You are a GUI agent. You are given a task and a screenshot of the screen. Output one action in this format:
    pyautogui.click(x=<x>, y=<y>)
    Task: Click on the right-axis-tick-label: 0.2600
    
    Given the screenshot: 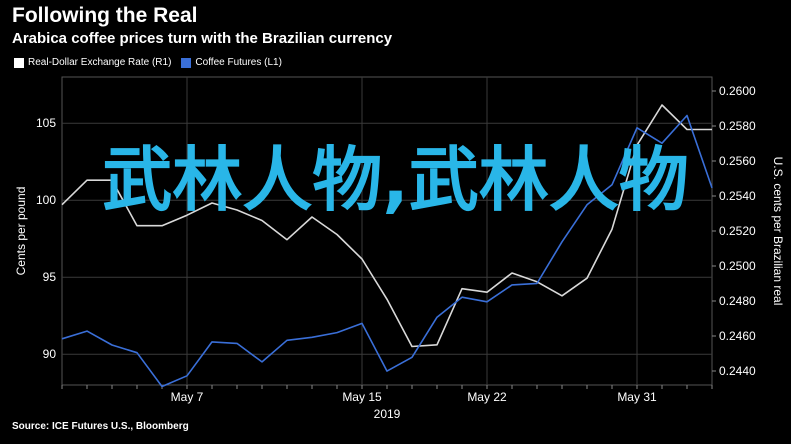 What is the action you would take?
    pyautogui.click(x=737, y=91)
    